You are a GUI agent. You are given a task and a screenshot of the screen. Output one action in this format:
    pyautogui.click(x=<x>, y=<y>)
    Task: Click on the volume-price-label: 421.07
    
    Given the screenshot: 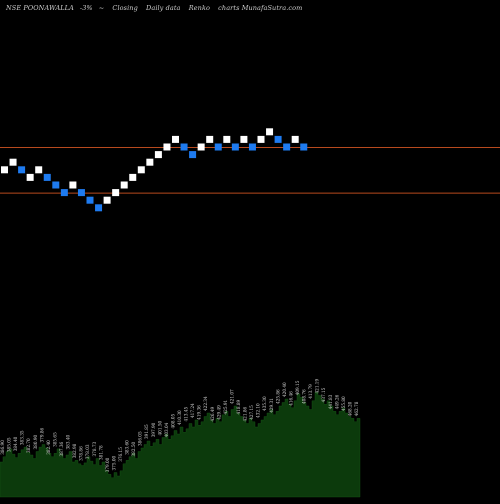 What is the action you would take?
    pyautogui.click(x=231, y=396)
    